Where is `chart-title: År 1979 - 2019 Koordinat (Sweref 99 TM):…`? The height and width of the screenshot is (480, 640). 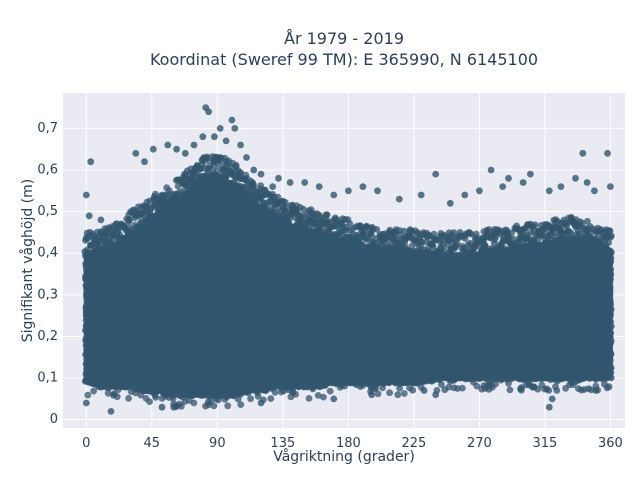 chart-title: År 1979 - 2019 Koordinat (Sweref 99 TM):… is located at coordinates (320, 49).